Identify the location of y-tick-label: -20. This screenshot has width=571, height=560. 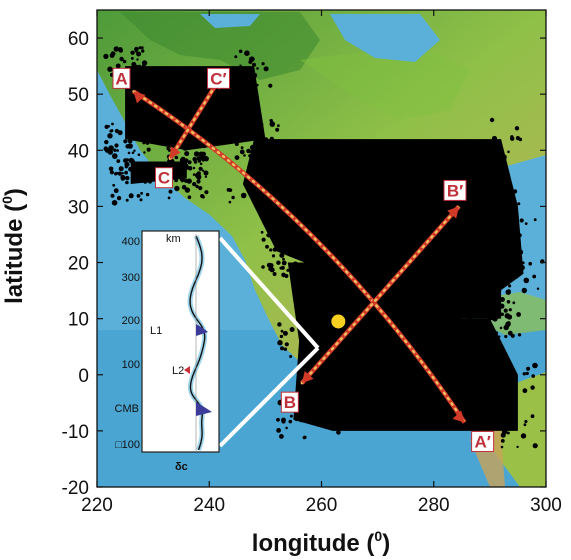
(75, 488).